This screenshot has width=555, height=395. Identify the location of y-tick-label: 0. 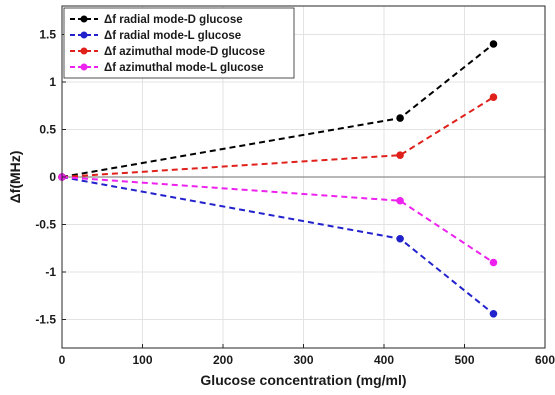
(52, 177).